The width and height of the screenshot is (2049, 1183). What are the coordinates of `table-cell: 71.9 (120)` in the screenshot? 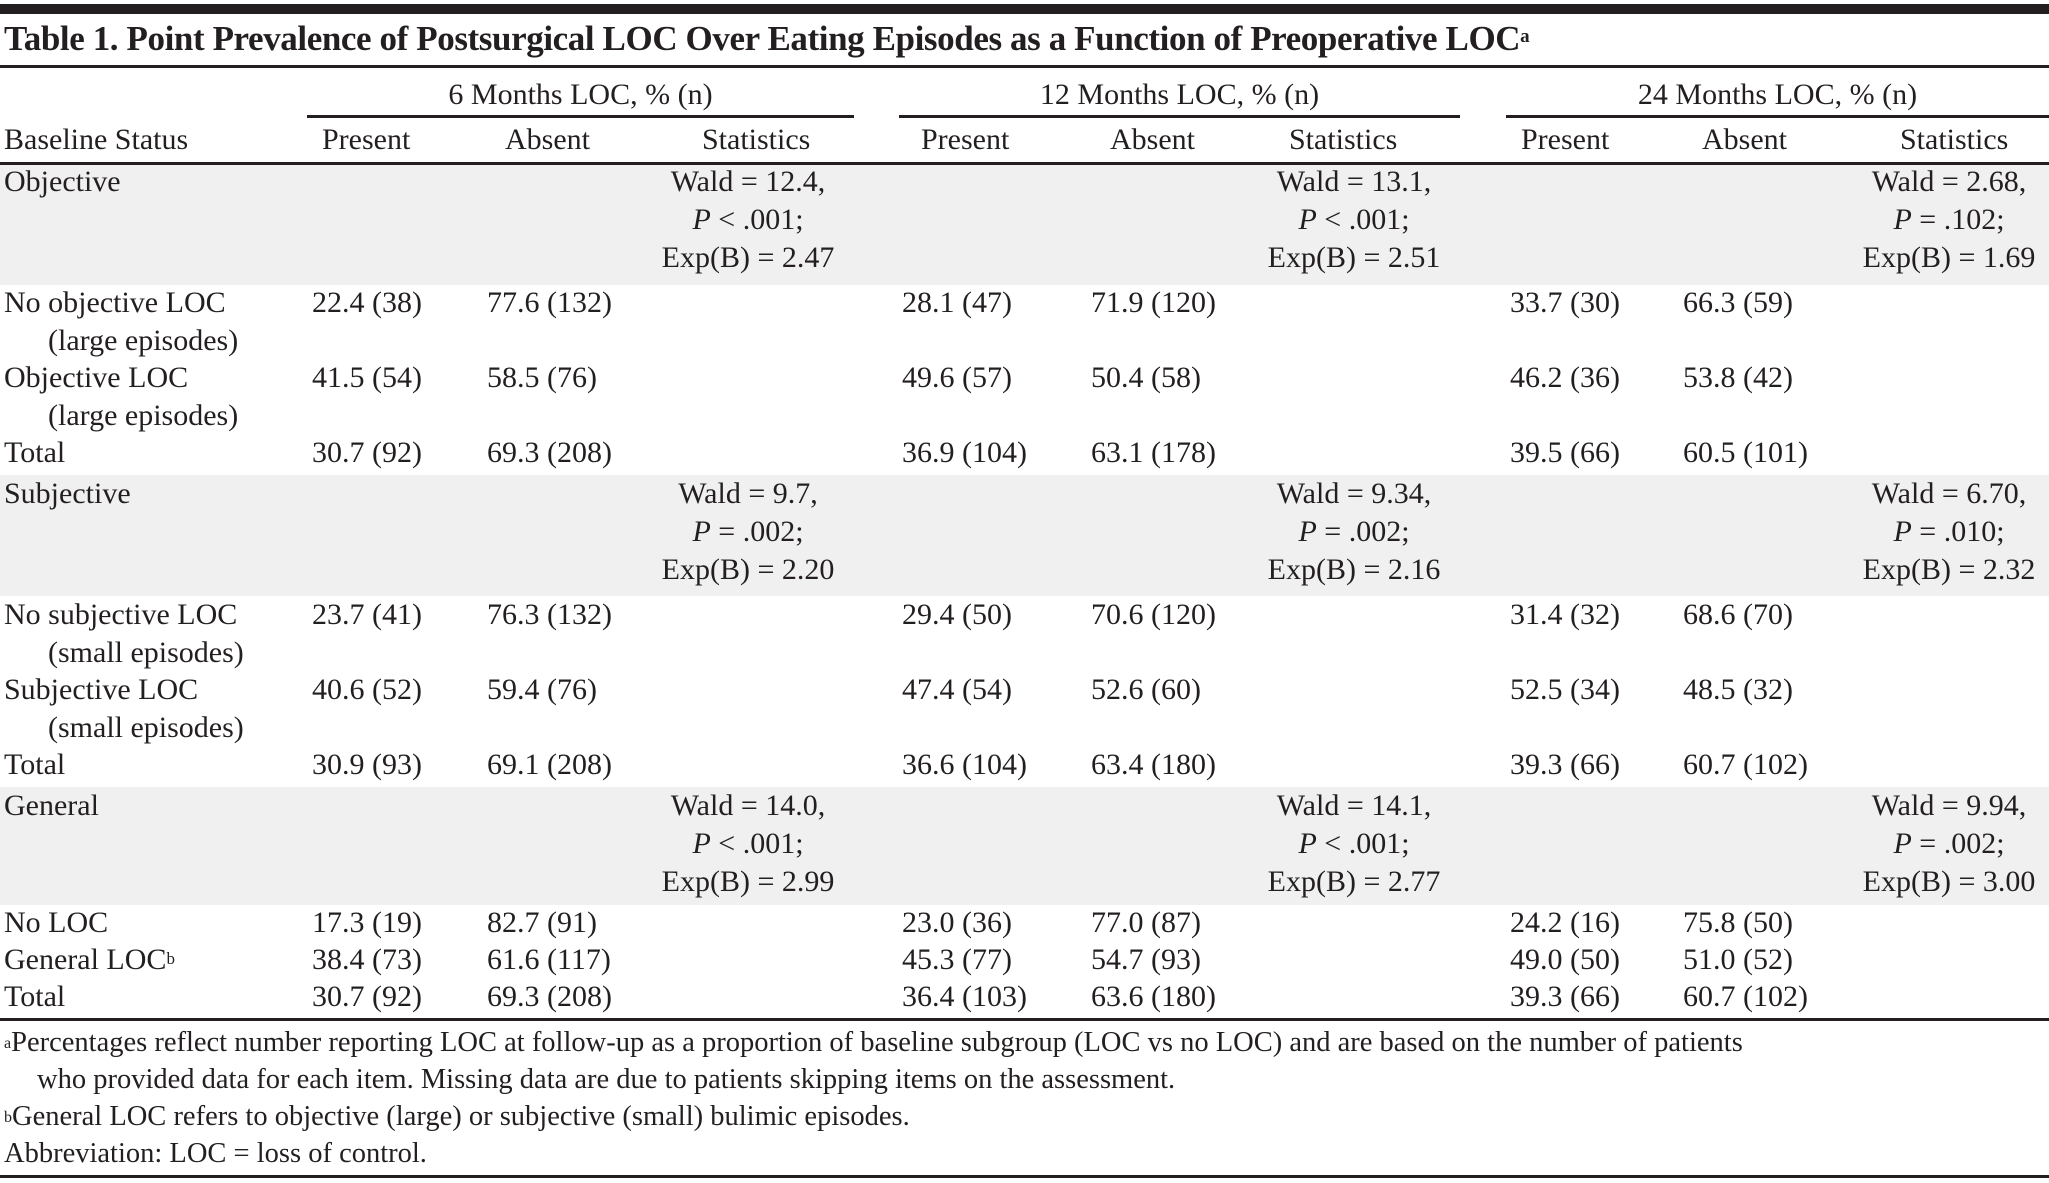 It's located at (1153, 302).